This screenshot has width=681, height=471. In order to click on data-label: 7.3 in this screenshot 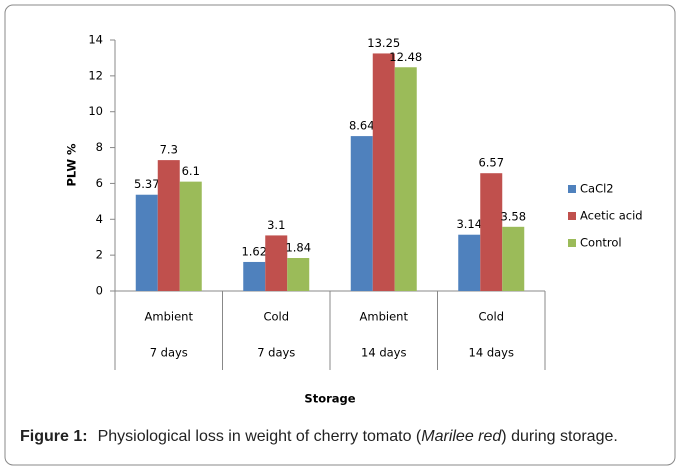, I will do `click(169, 150)`.